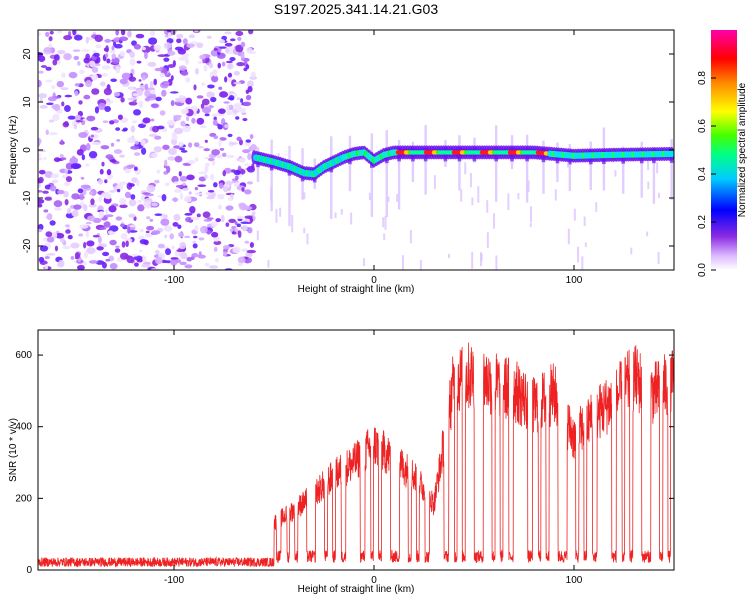  What do you see at coordinates (374, 280) in the screenshot?
I see `x-tick-label: 0` at bounding box center [374, 280].